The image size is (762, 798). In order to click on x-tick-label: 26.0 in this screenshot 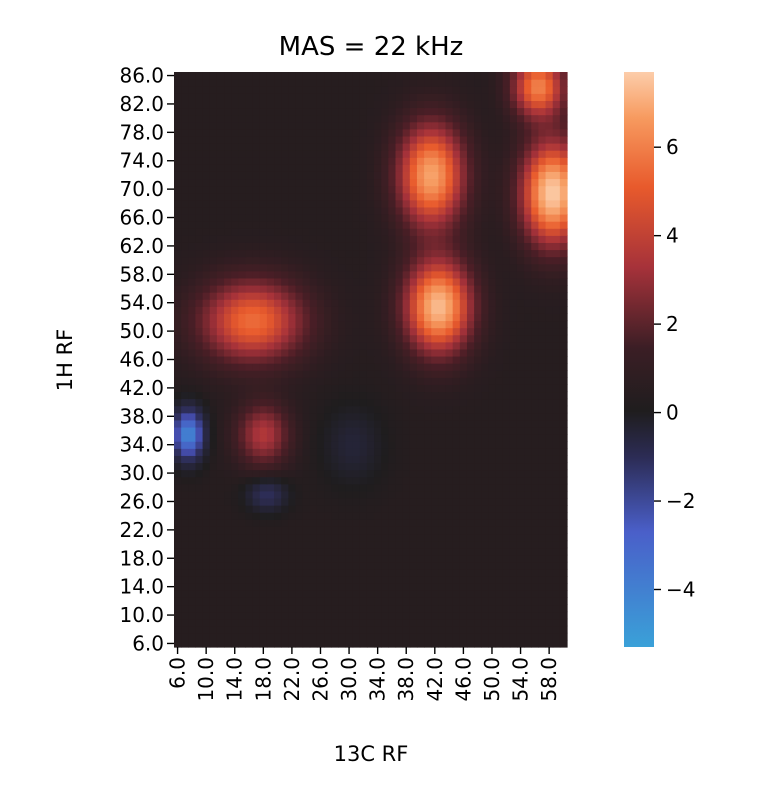, I will do `click(320, 679)`.